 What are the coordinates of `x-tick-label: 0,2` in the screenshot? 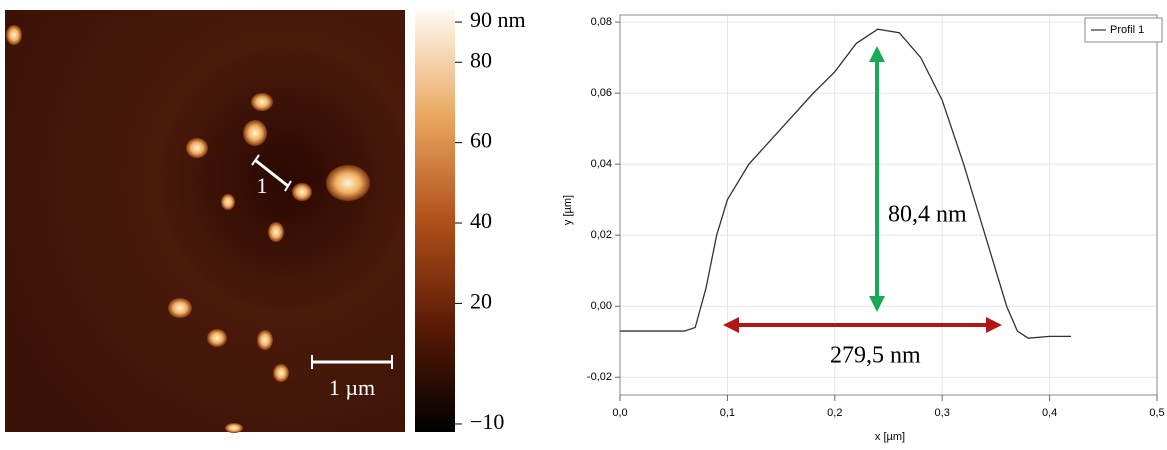 It's located at (834, 413).